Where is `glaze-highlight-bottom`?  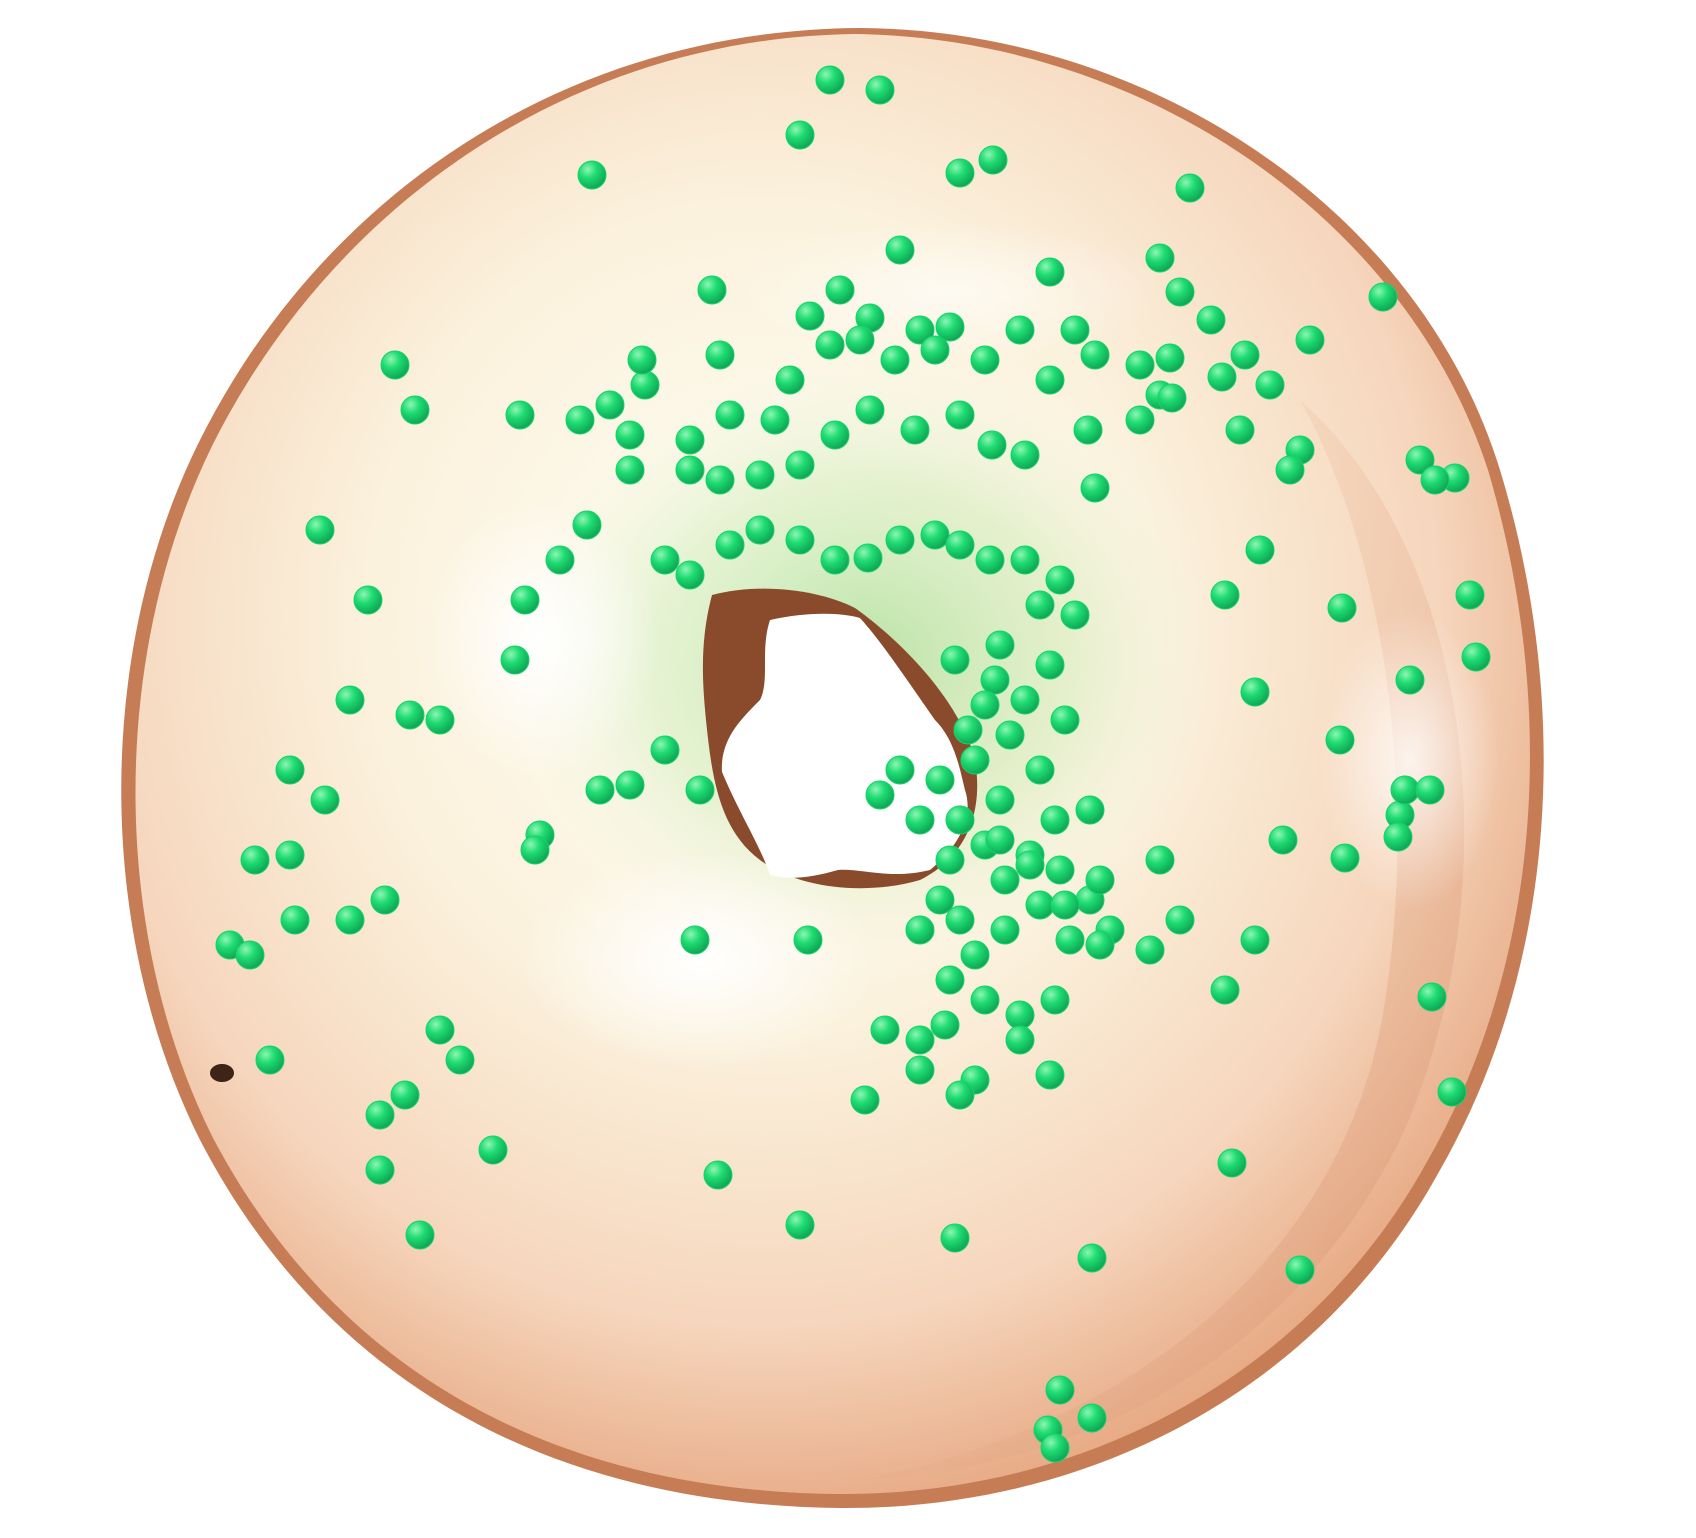
glaze-highlight-bottom is located at coordinates (700, 960).